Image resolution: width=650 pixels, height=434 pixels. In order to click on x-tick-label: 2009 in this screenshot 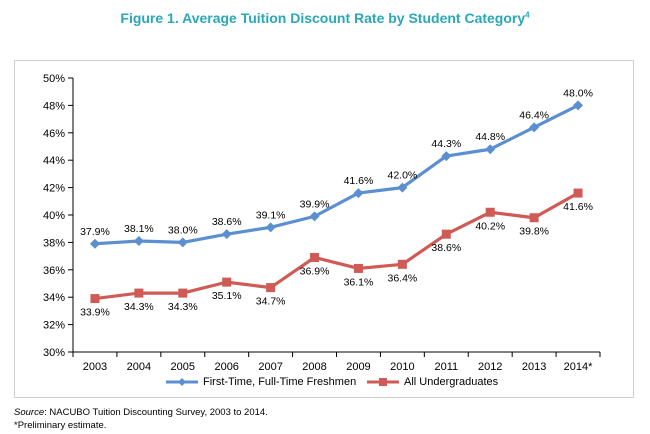, I will do `click(358, 367)`.